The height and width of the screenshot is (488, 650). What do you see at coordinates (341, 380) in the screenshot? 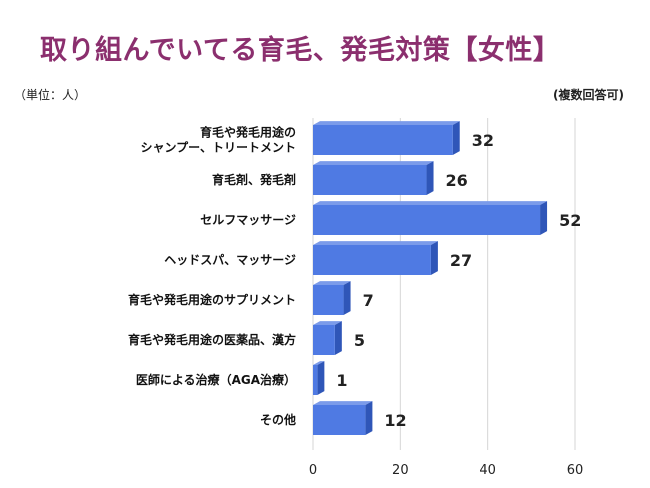
I see `value-label: 1` at bounding box center [341, 380].